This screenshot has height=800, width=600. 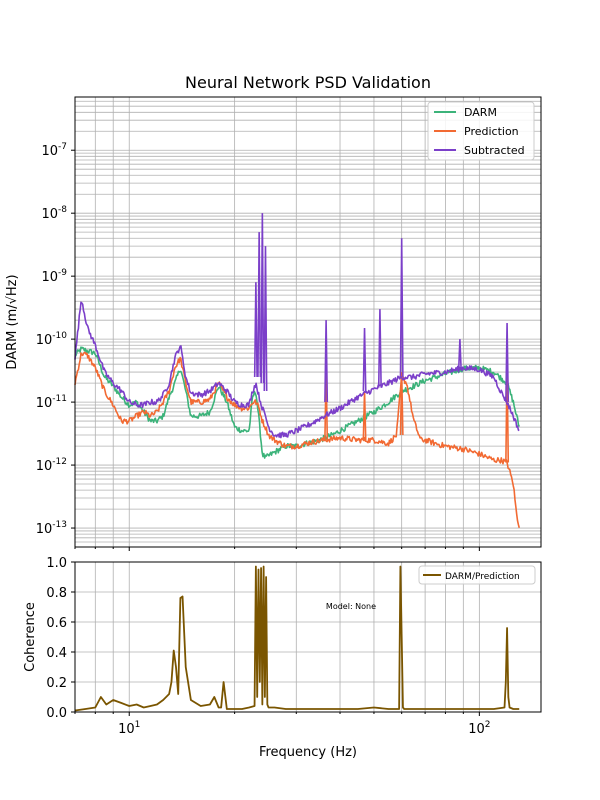 What do you see at coordinates (56, 683) in the screenshot?
I see `coherence-y-tick-label: 0.2` at bounding box center [56, 683].